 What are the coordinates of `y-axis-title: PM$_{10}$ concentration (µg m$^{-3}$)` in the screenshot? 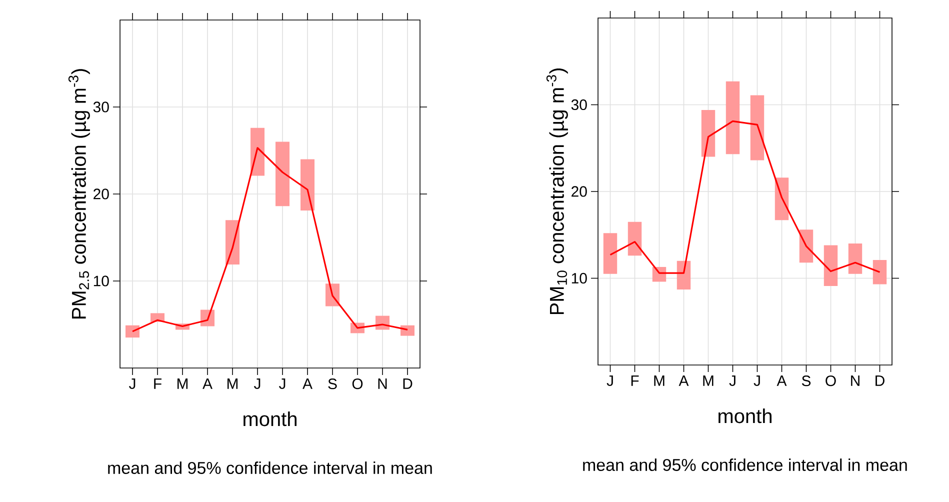 It's located at (557, 191).